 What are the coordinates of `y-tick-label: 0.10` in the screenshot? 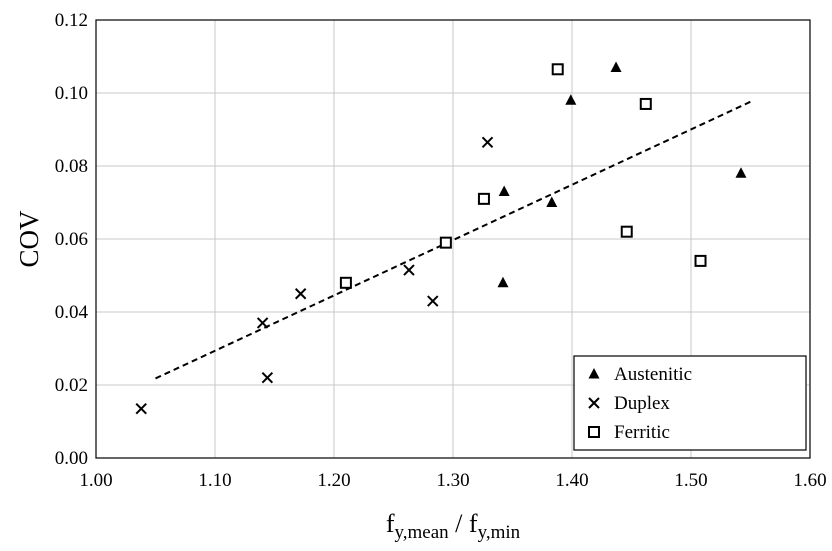 It's located at (71, 93).